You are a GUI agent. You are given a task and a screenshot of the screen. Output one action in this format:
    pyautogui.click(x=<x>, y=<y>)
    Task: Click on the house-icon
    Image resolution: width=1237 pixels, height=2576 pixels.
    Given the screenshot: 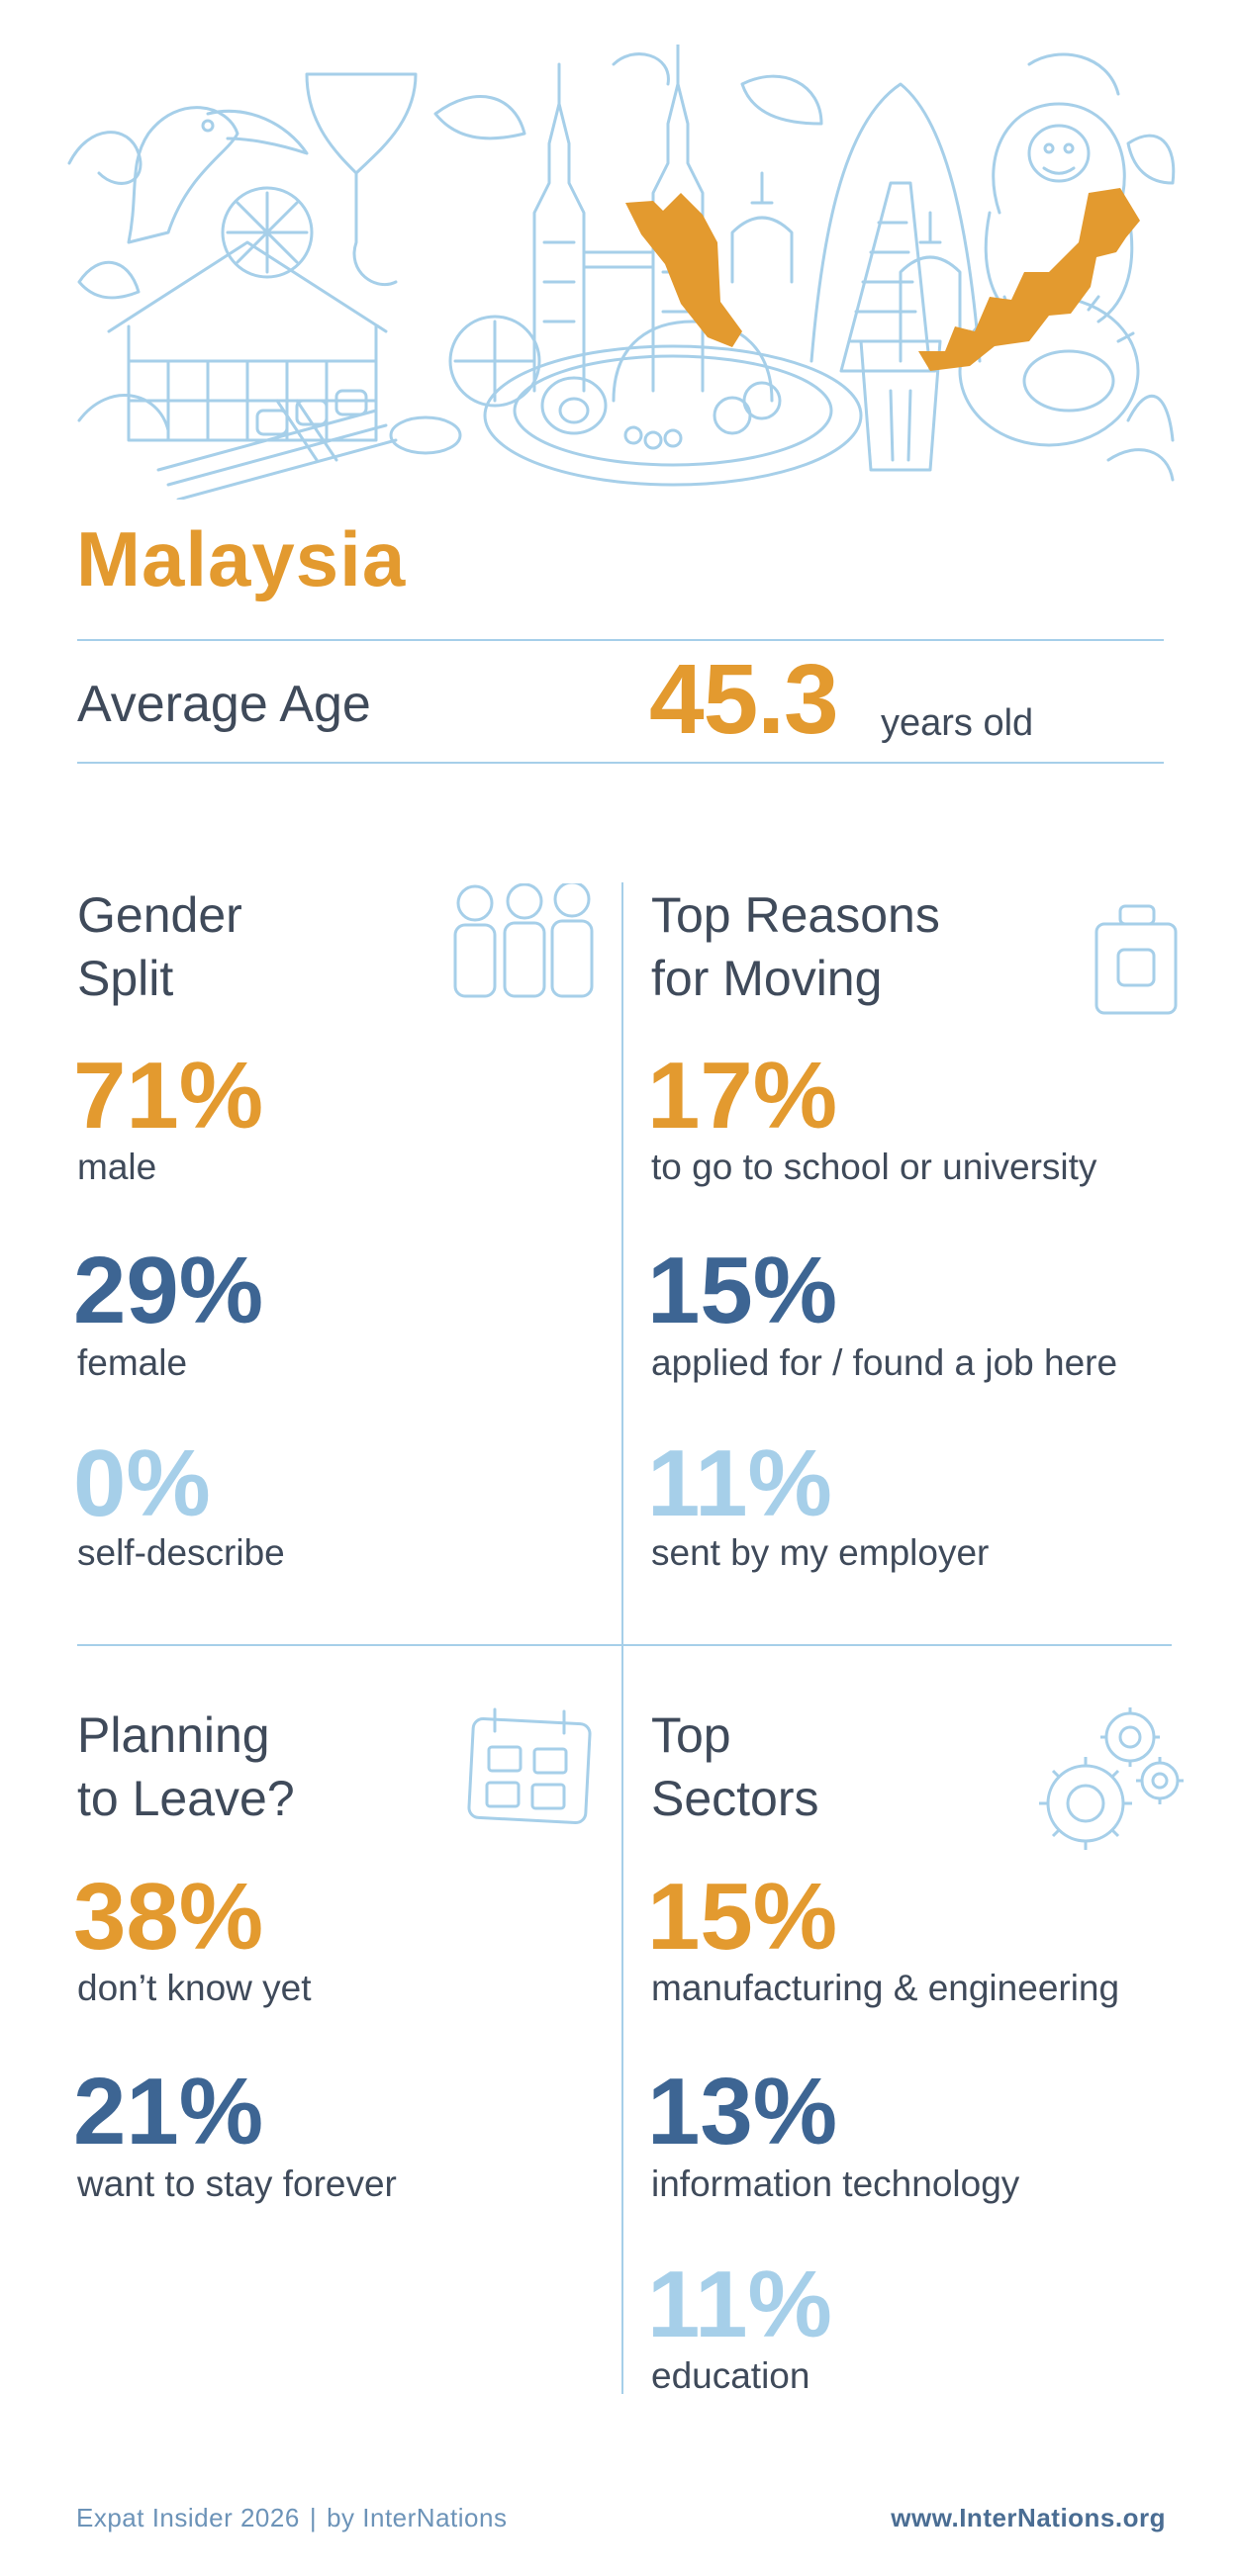 What is the action you would take?
    pyautogui.click(x=248, y=351)
    